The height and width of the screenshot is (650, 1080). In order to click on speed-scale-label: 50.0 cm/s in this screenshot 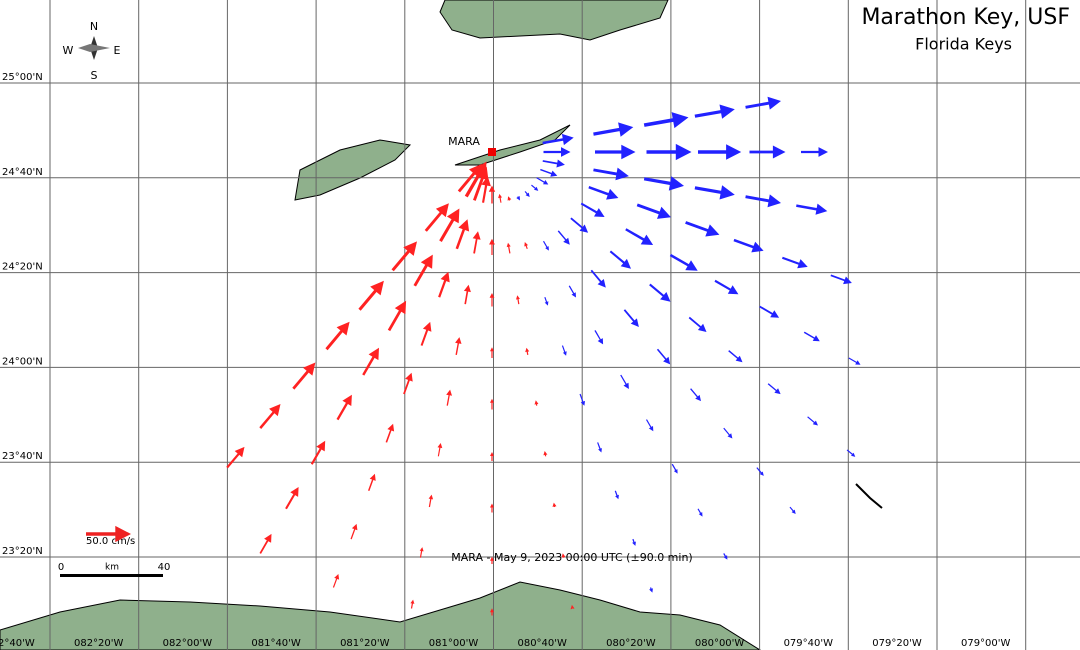, I will do `click(110, 541)`.